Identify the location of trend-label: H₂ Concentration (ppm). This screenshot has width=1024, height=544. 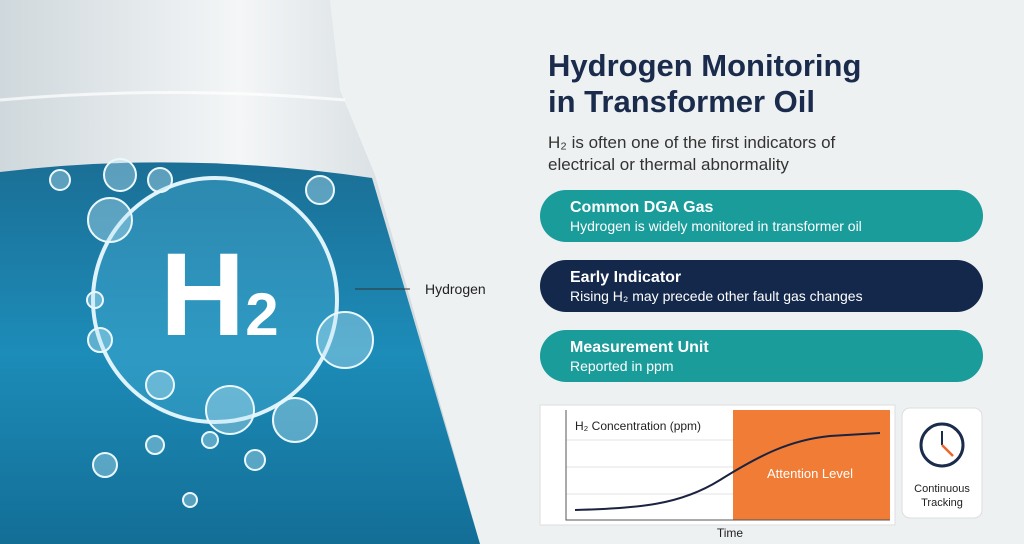
(638, 426).